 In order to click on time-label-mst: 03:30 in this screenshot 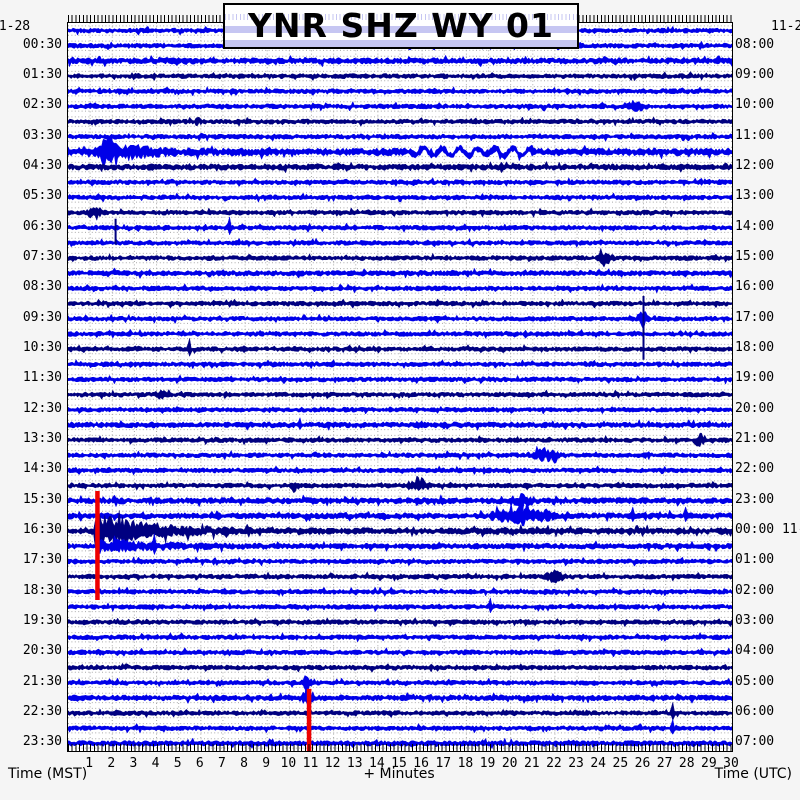, I will do `click(42, 135)`.